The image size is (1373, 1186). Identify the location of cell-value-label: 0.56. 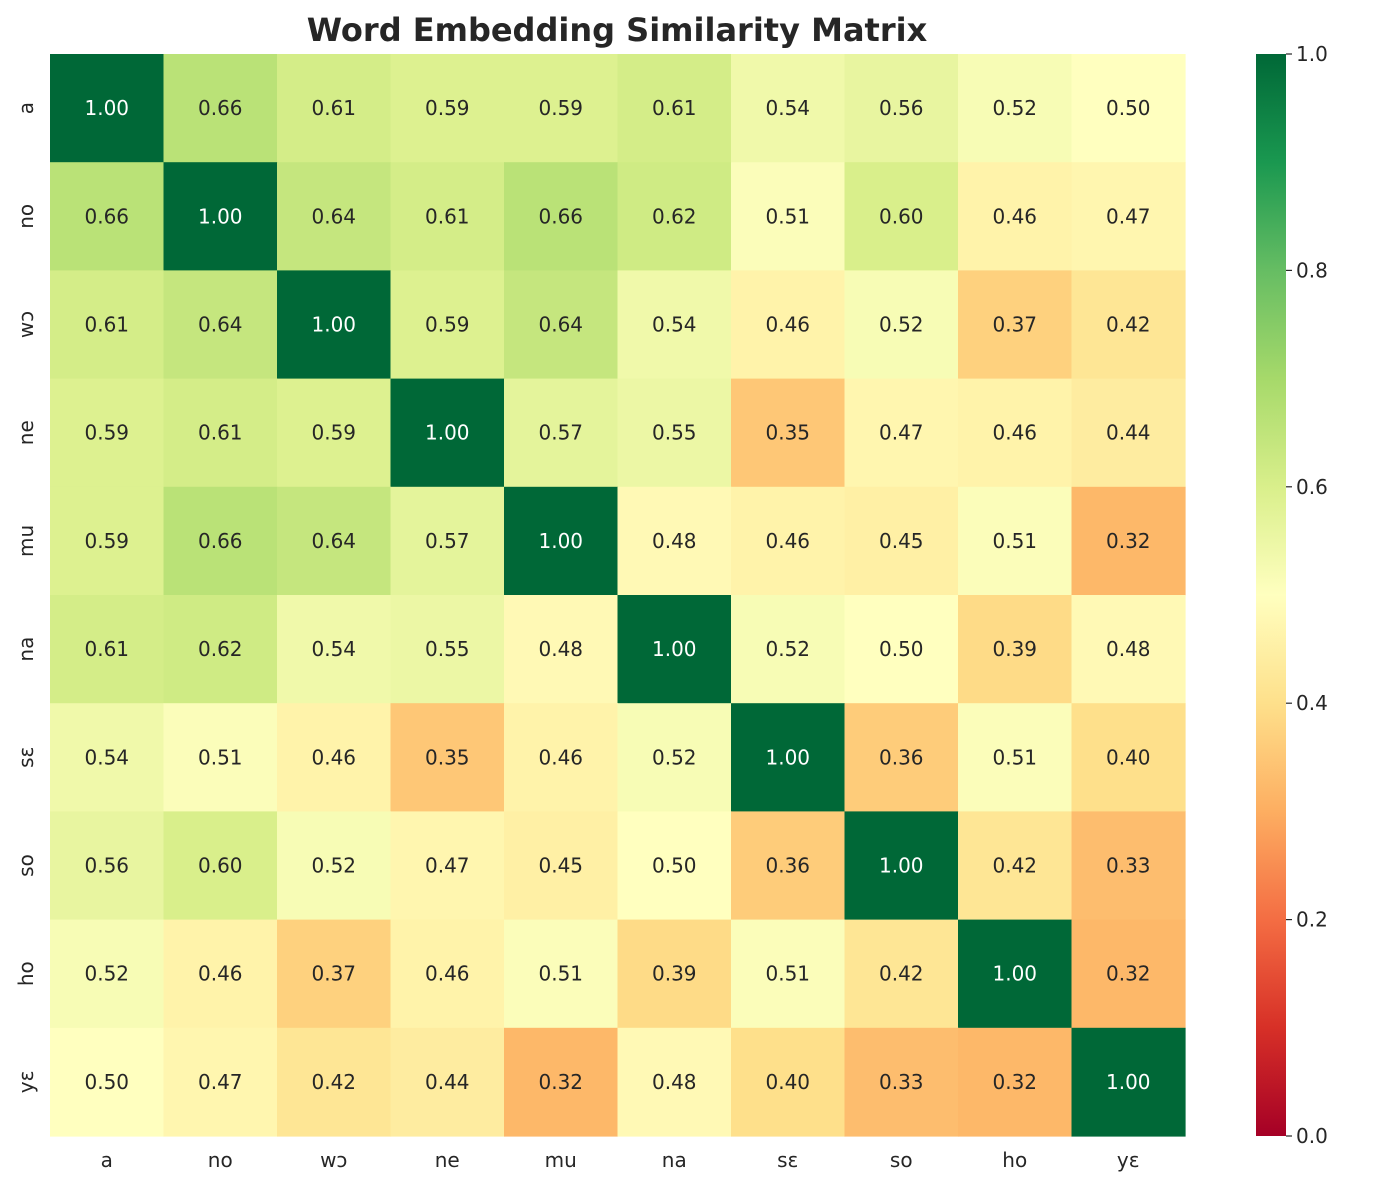
(106, 866).